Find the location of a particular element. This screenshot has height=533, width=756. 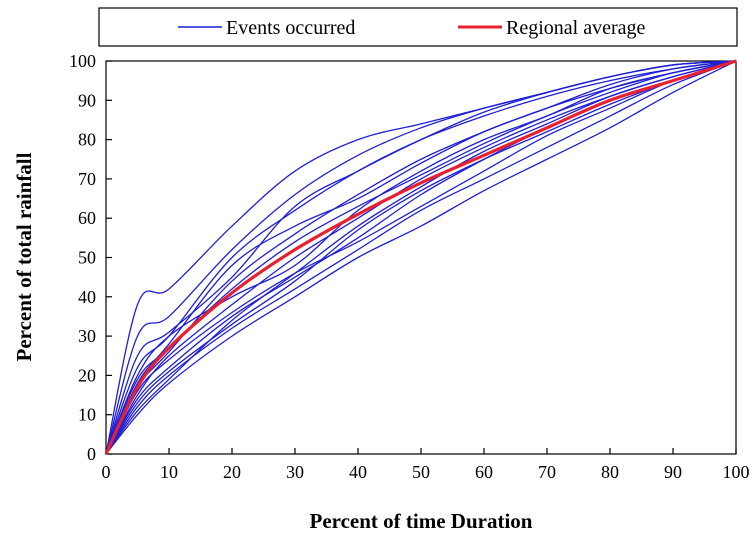

y-axis-title: Percent of total rainfall is located at coordinates (24, 256).